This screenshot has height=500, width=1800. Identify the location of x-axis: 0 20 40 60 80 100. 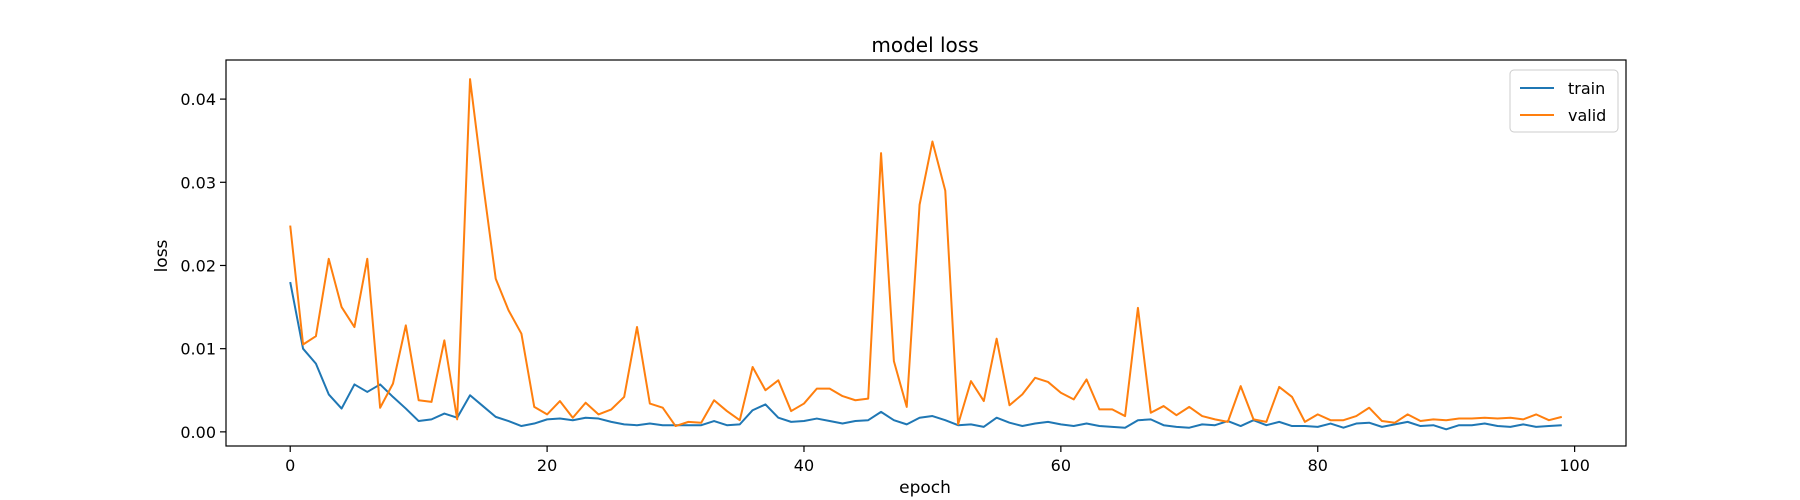
(937, 460).